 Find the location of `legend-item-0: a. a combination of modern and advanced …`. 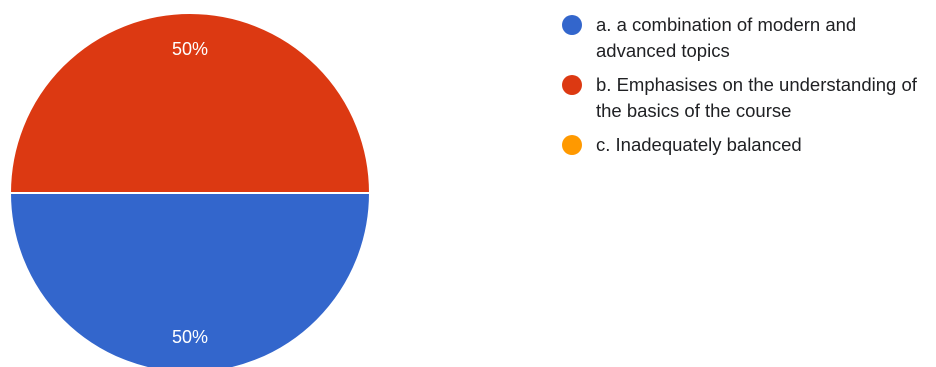

legend-item-0: a. a combination of modern and advanced … is located at coordinates (748, 38).